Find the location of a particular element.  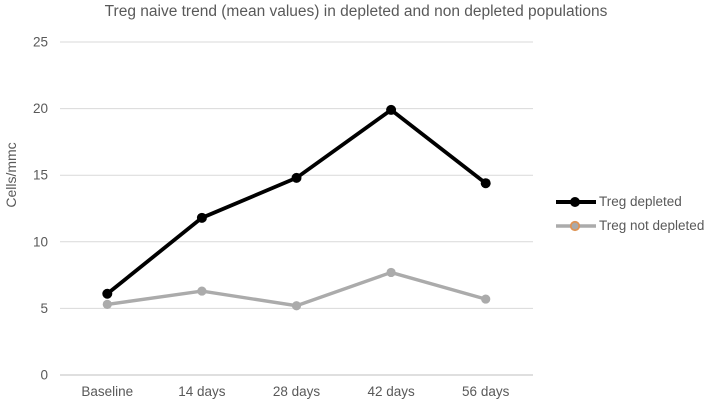

legend-item-treg-not-depleted: Treg not depleted is located at coordinates (630, 225).